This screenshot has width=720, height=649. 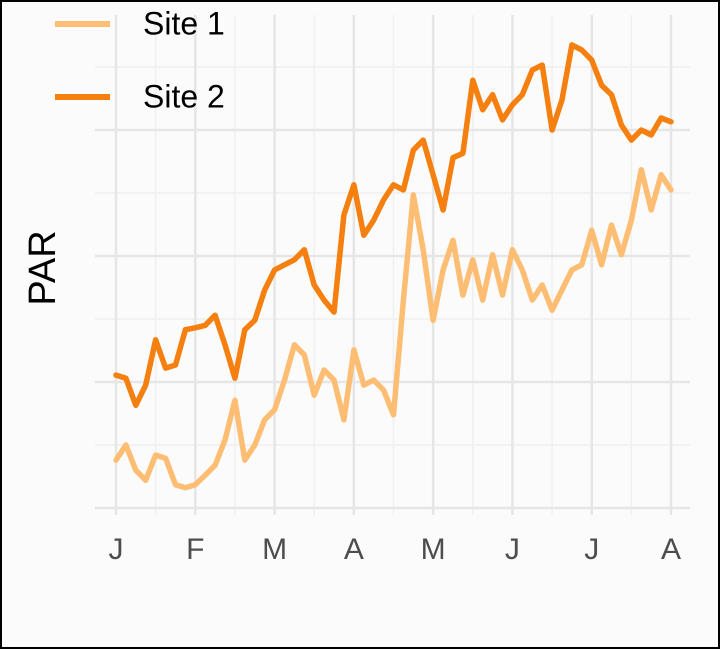 I want to click on legend-label: Site 1, so click(x=184, y=23).